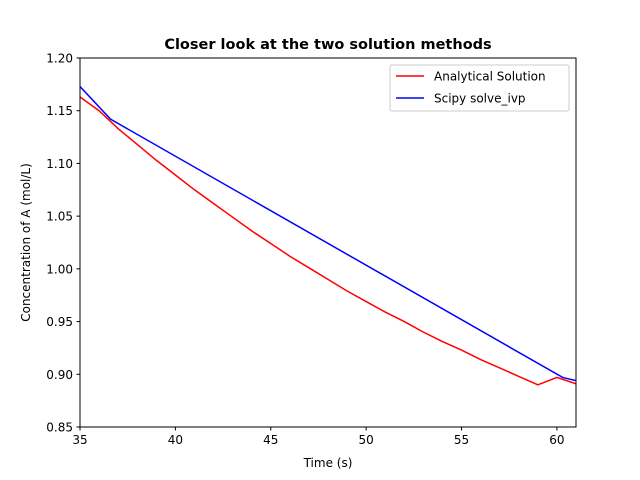 This screenshot has width=640, height=480. I want to click on legend-label-2: Scipy solve_ivp, so click(480, 99).